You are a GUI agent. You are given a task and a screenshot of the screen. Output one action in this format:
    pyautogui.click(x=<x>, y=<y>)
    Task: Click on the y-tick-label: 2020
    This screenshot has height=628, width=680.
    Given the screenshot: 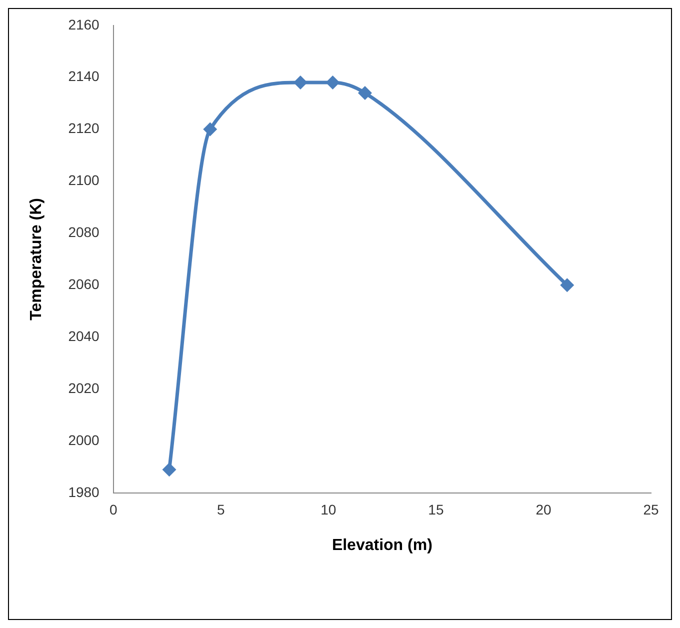 What is the action you would take?
    pyautogui.click(x=84, y=388)
    